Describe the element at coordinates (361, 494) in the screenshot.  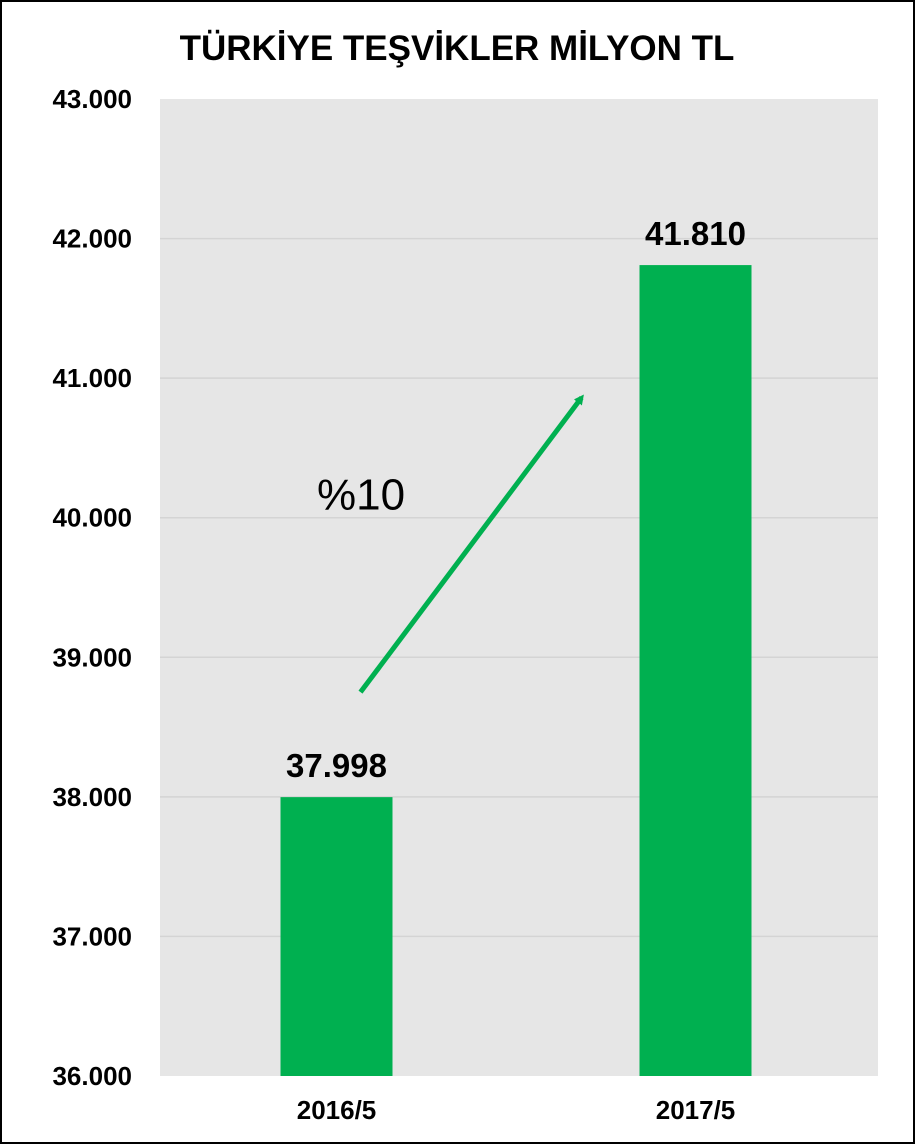
I see `growth-annotation: %10` at that location.